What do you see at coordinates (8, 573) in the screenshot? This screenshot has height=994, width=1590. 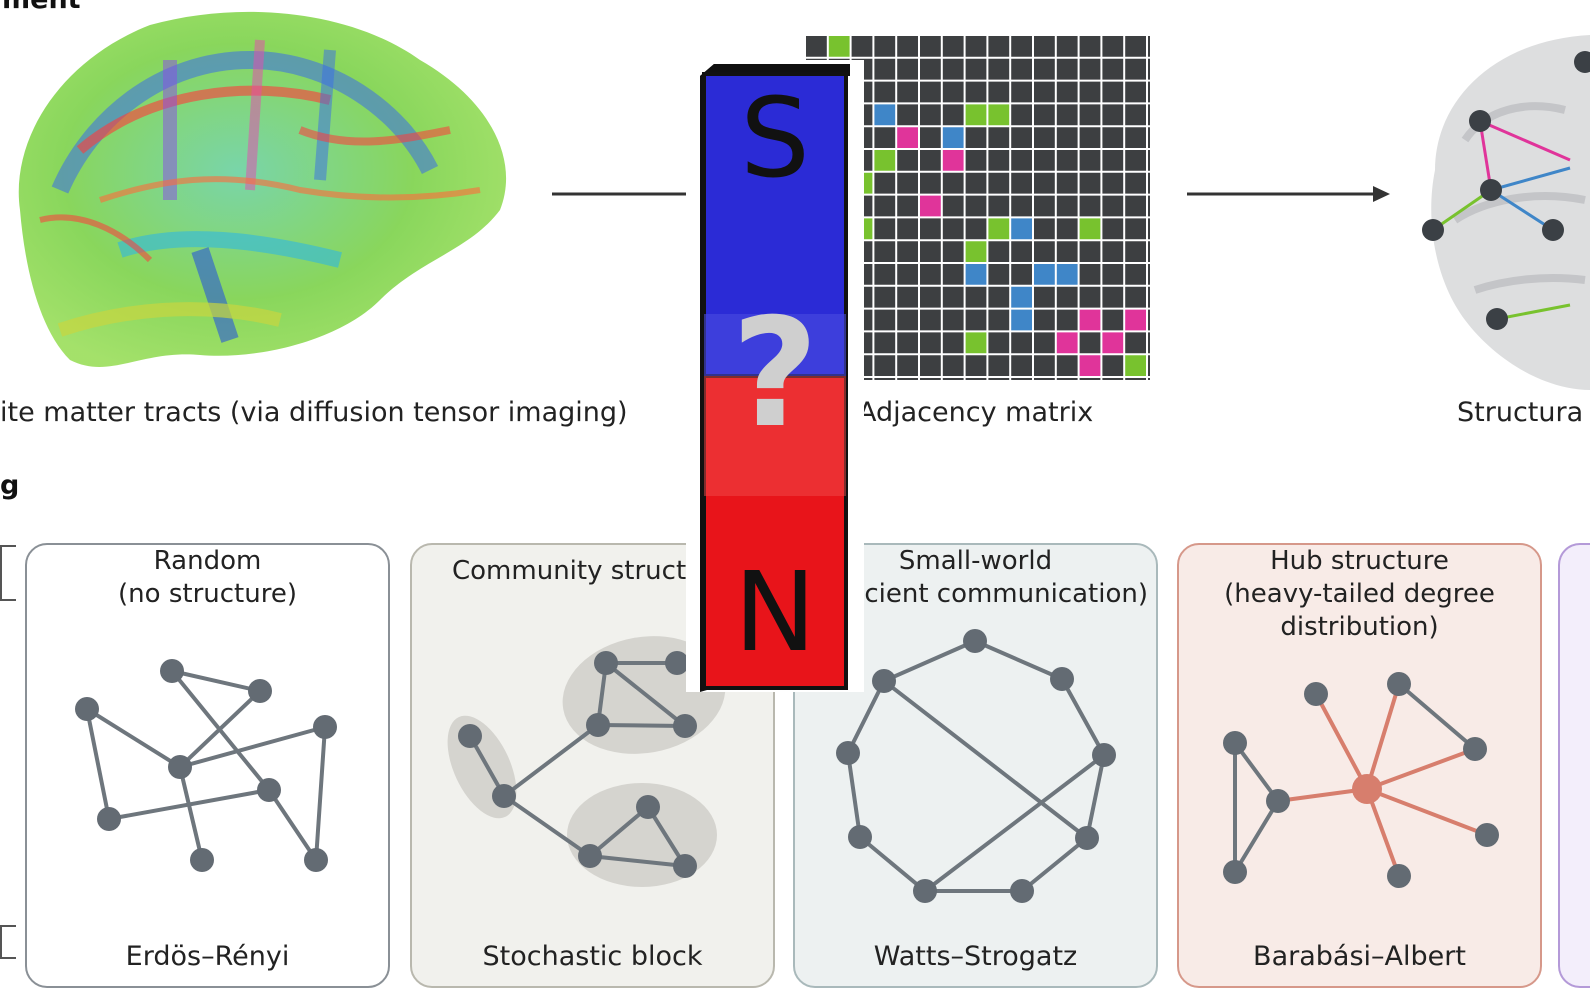 I see `bracket-top` at bounding box center [8, 573].